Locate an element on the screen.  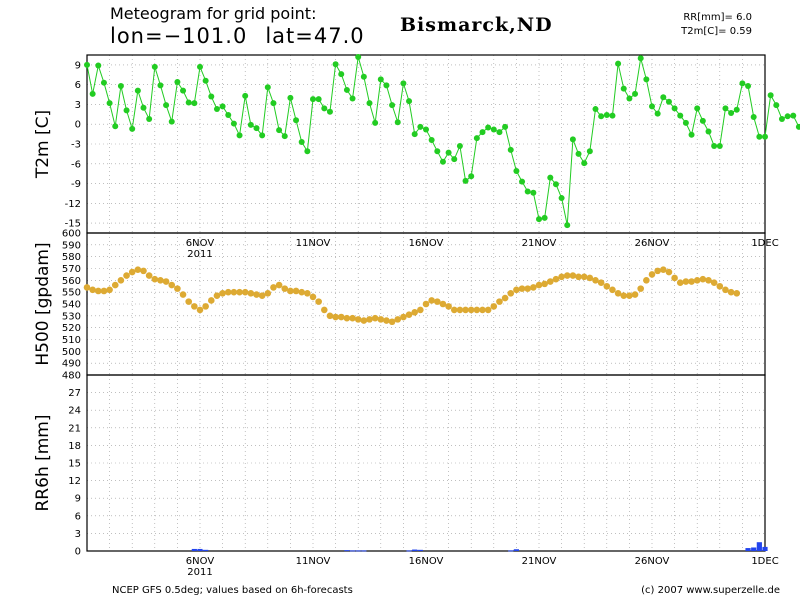
y-tick-label: -15 is located at coordinates (73, 224).